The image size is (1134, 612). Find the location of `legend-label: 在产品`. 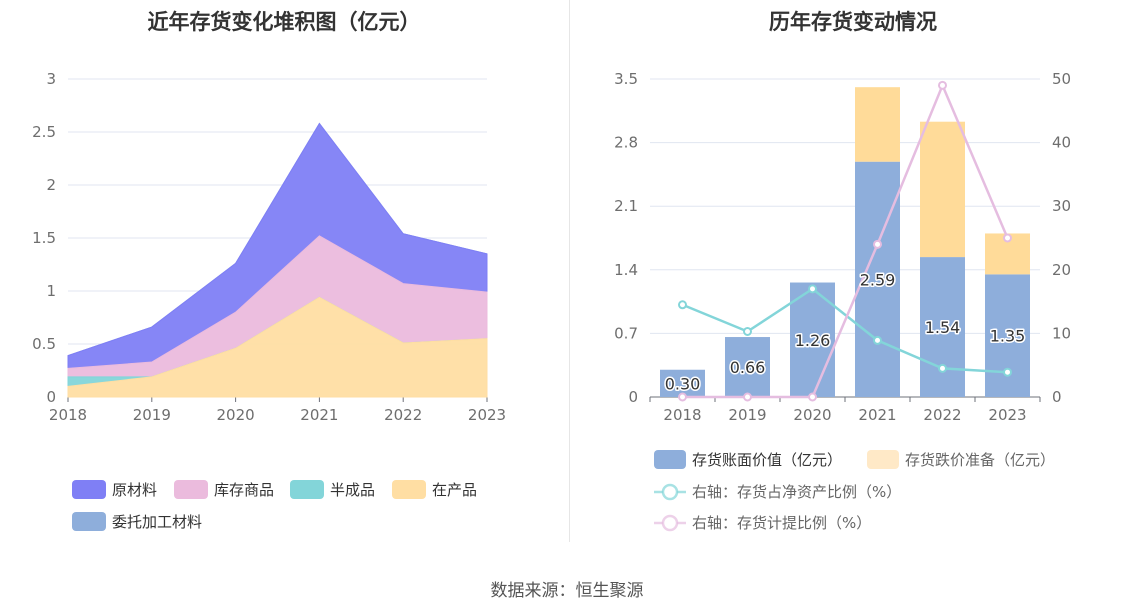

legend-label: 在产品 is located at coordinates (454, 490).